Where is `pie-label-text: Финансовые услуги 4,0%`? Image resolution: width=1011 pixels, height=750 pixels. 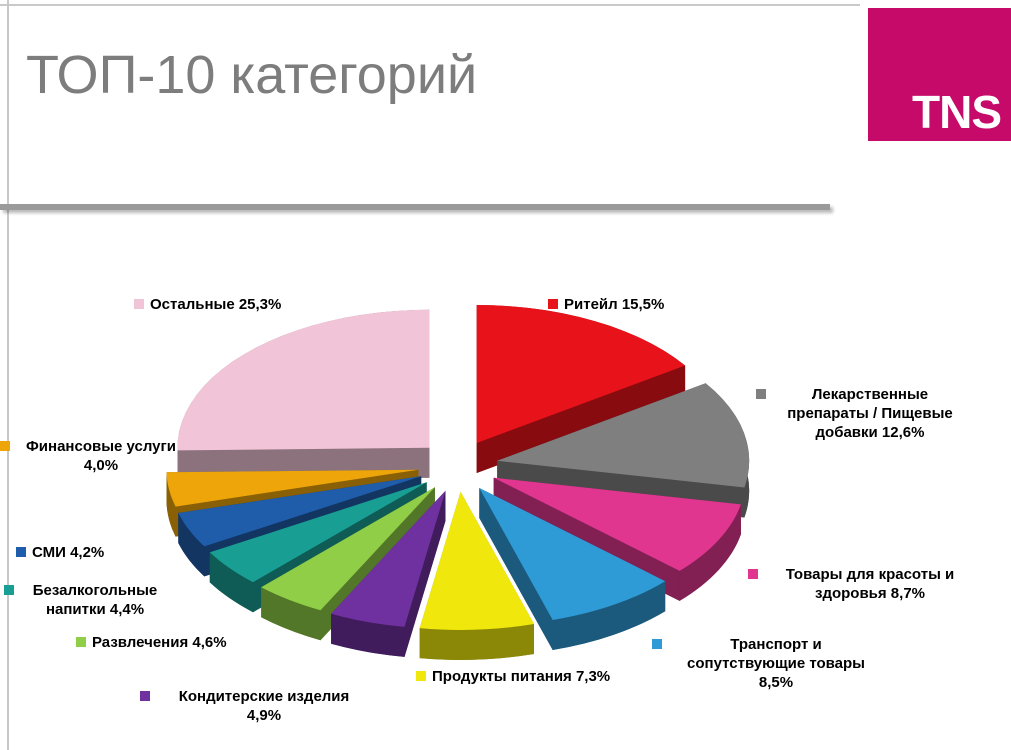
pie-label-text: Финансовые услуги 4,0% is located at coordinates (101, 456).